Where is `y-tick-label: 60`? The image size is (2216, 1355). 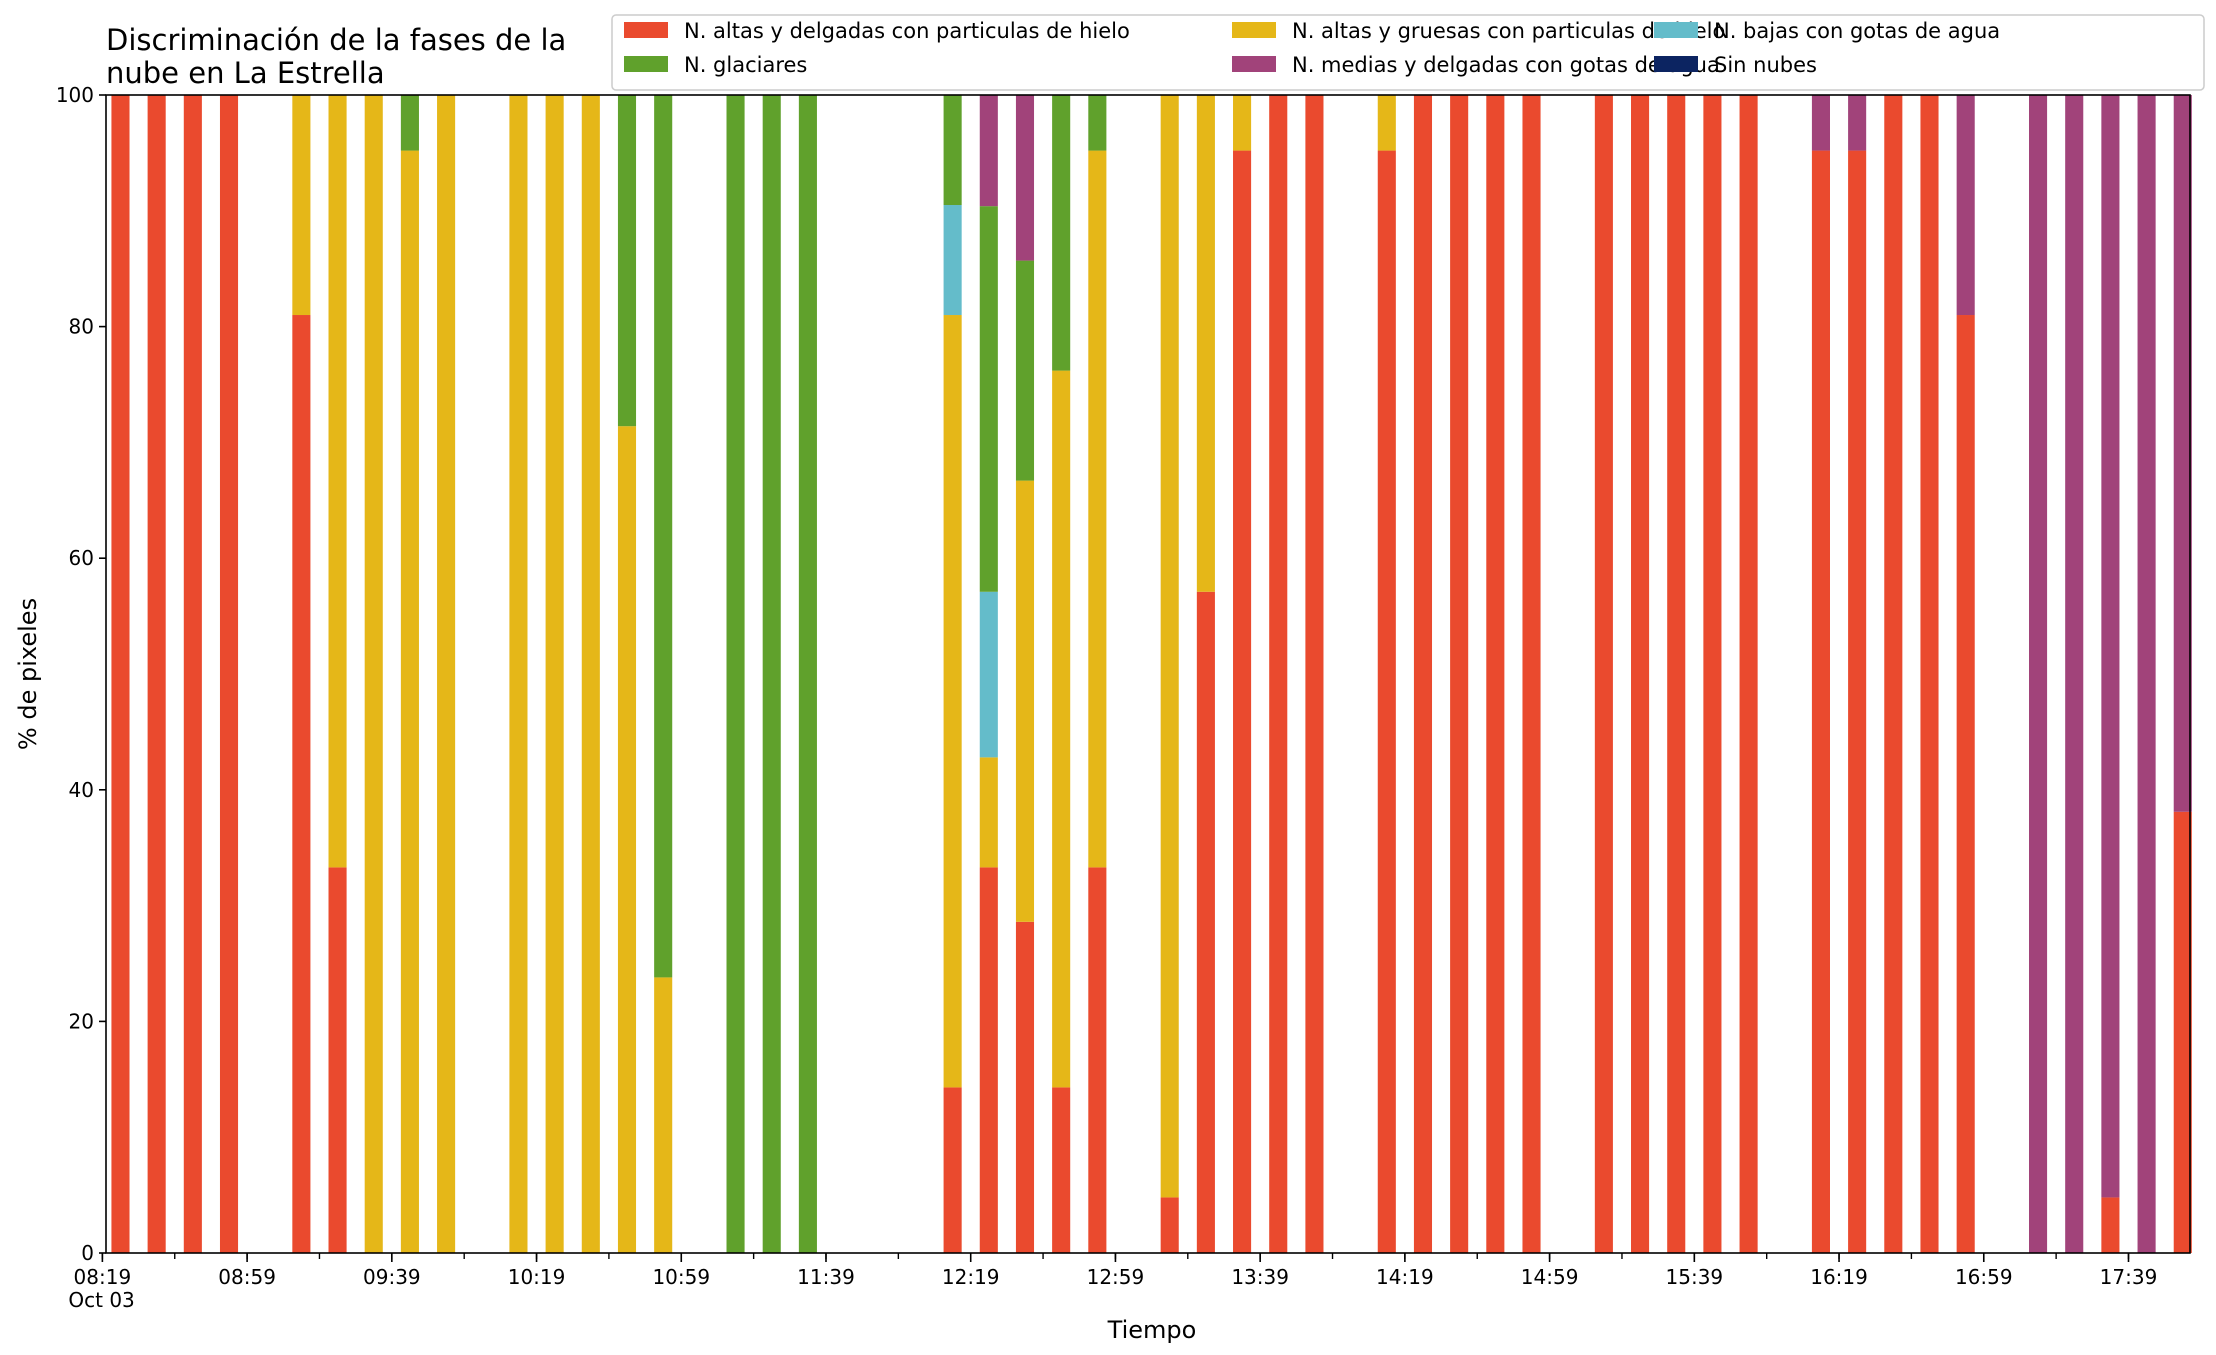 y-tick-label: 60 is located at coordinates (81, 558).